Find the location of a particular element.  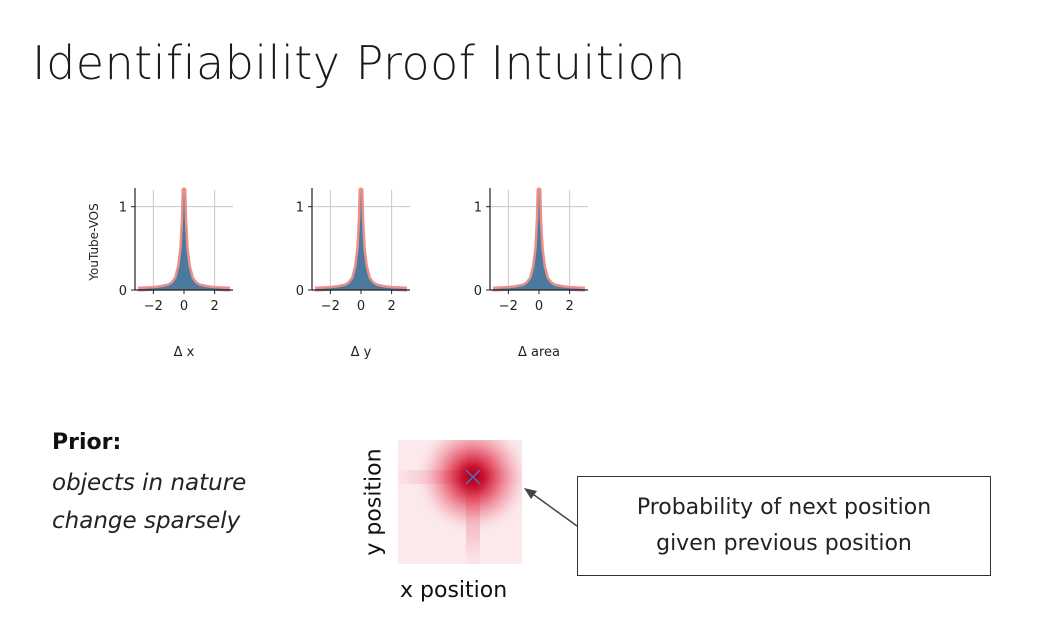

position-heatmap is located at coordinates (460, 502).